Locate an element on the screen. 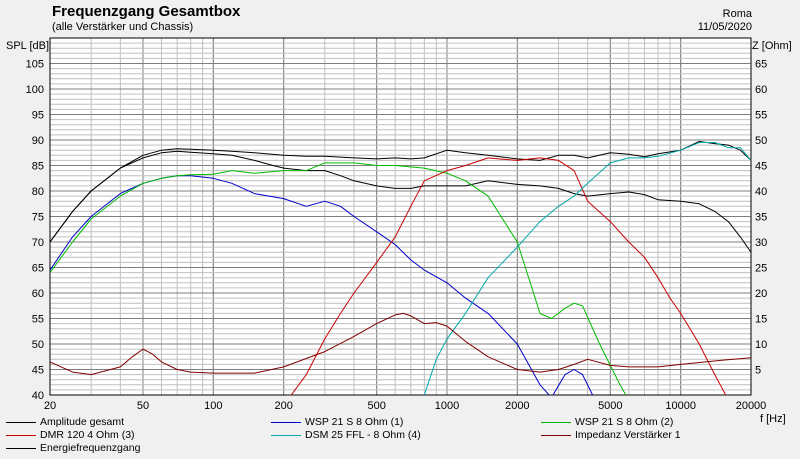 Image resolution: width=800 pixels, height=459 pixels. y2-tick-label: 65 is located at coordinates (761, 65).